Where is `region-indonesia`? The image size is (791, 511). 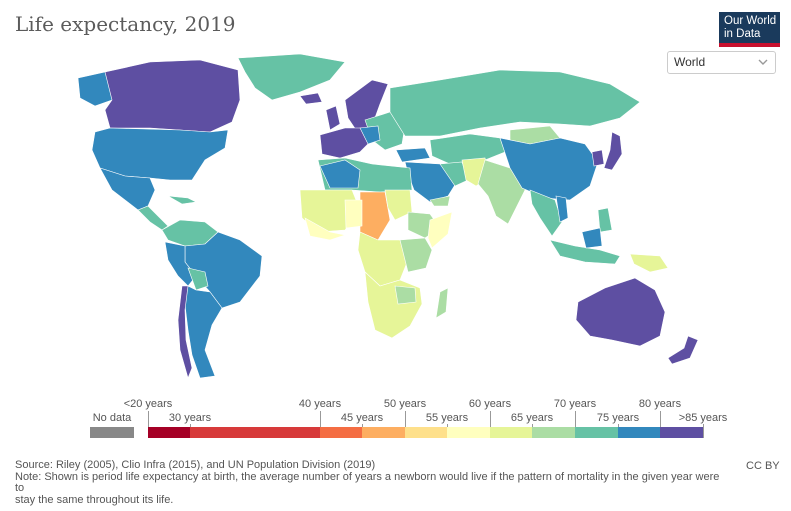
region-indonesia is located at coordinates (585, 252).